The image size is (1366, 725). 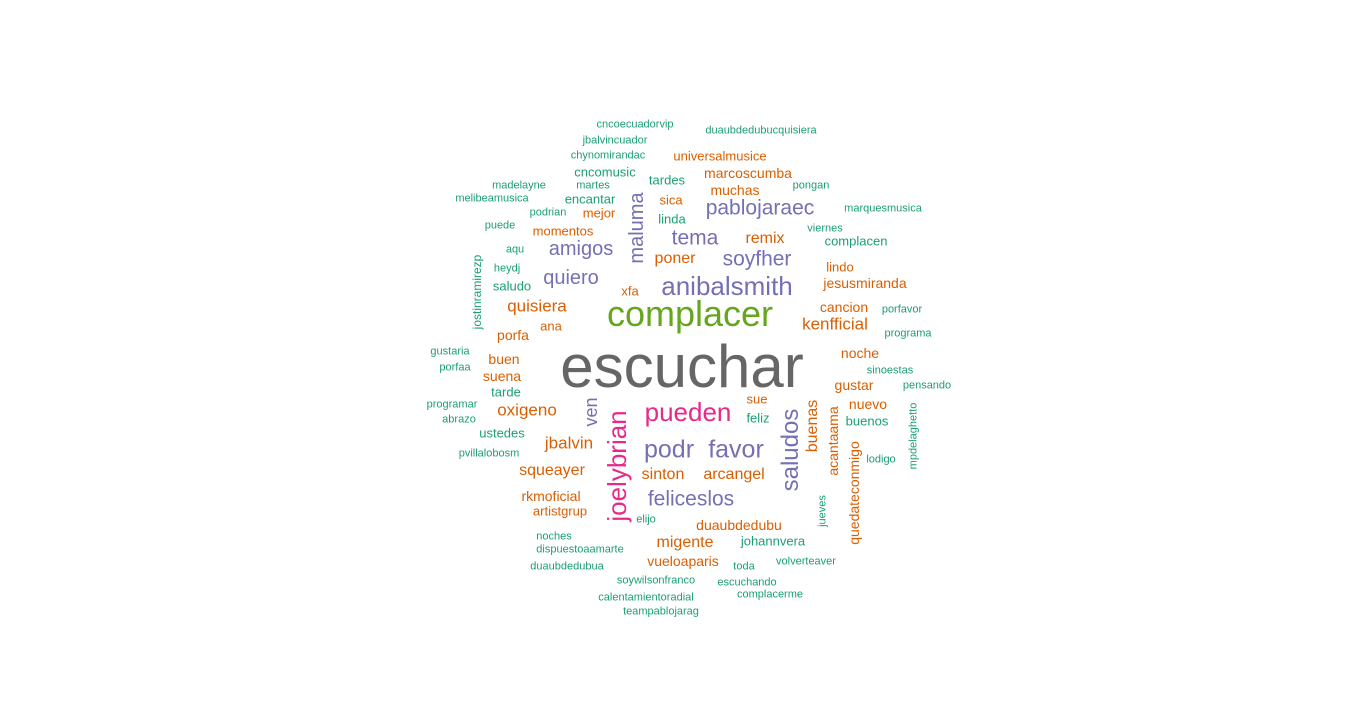 I want to click on word-teampablojarag: teampablojarag, so click(x=661, y=611).